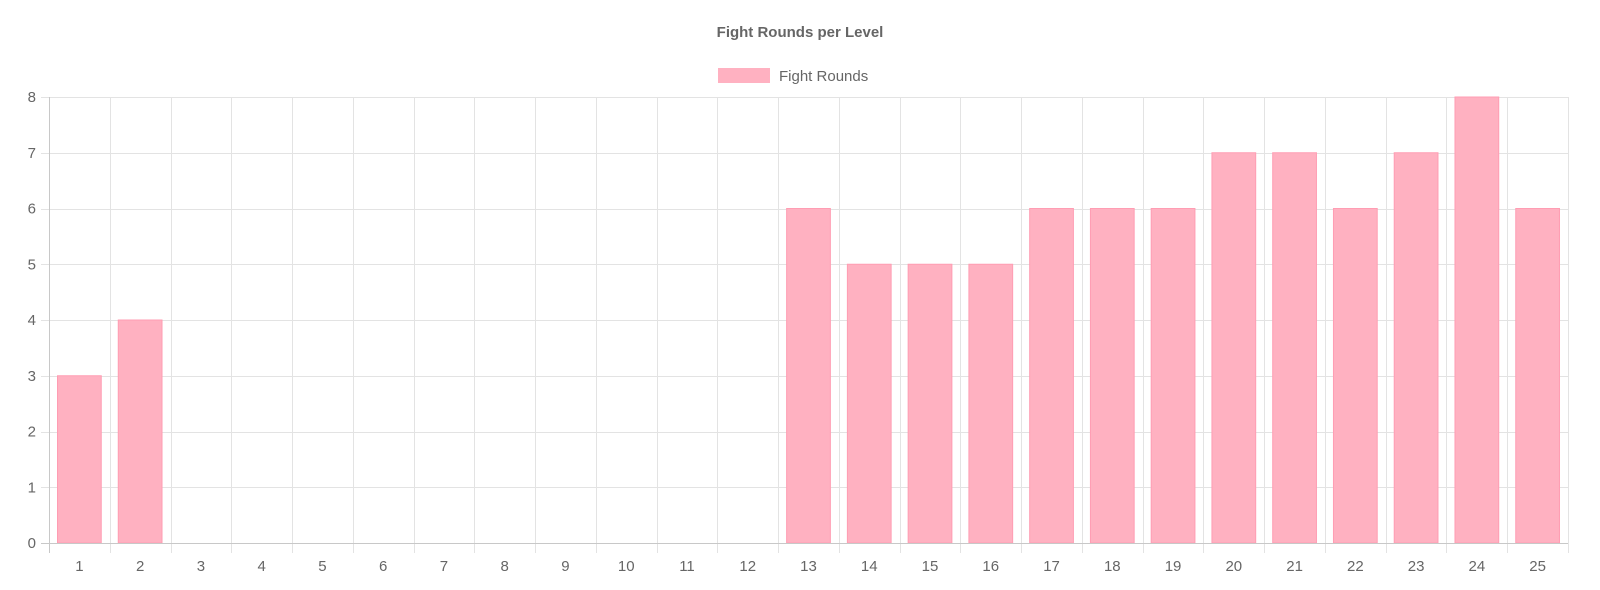 This screenshot has width=1600, height=590. I want to click on x-tick-label: 13, so click(808, 566).